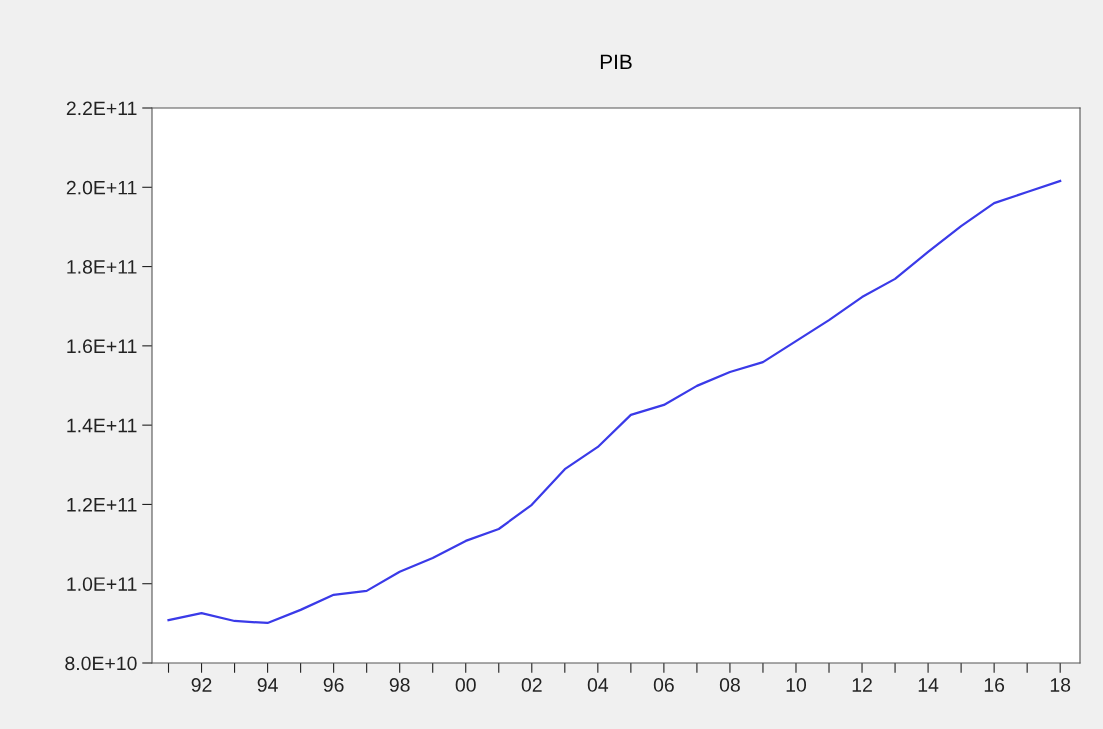 The height and width of the screenshot is (729, 1103). Describe the element at coordinates (102, 267) in the screenshot. I see `y-tick-label: 1.8E+11` at that location.